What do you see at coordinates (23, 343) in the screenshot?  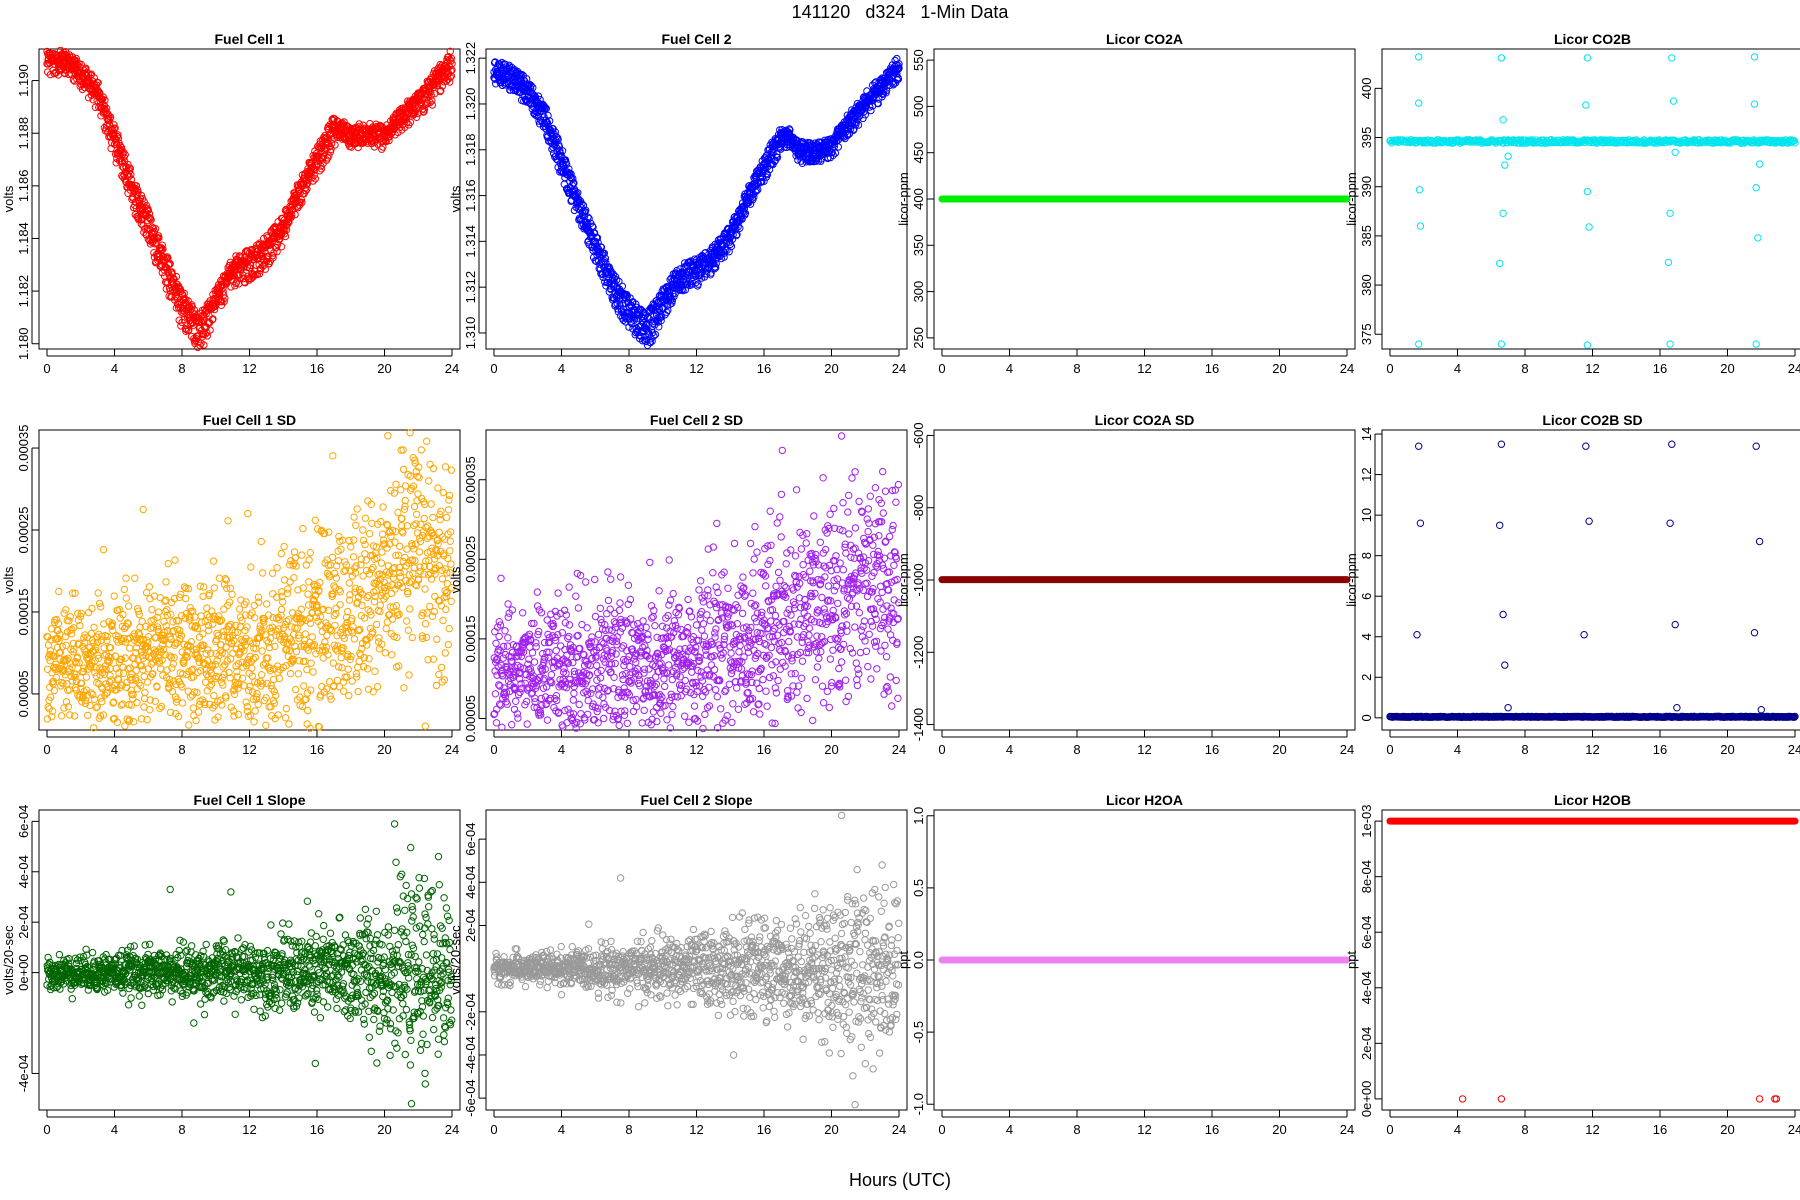 I see `y-tick-label: 1.180` at bounding box center [23, 343].